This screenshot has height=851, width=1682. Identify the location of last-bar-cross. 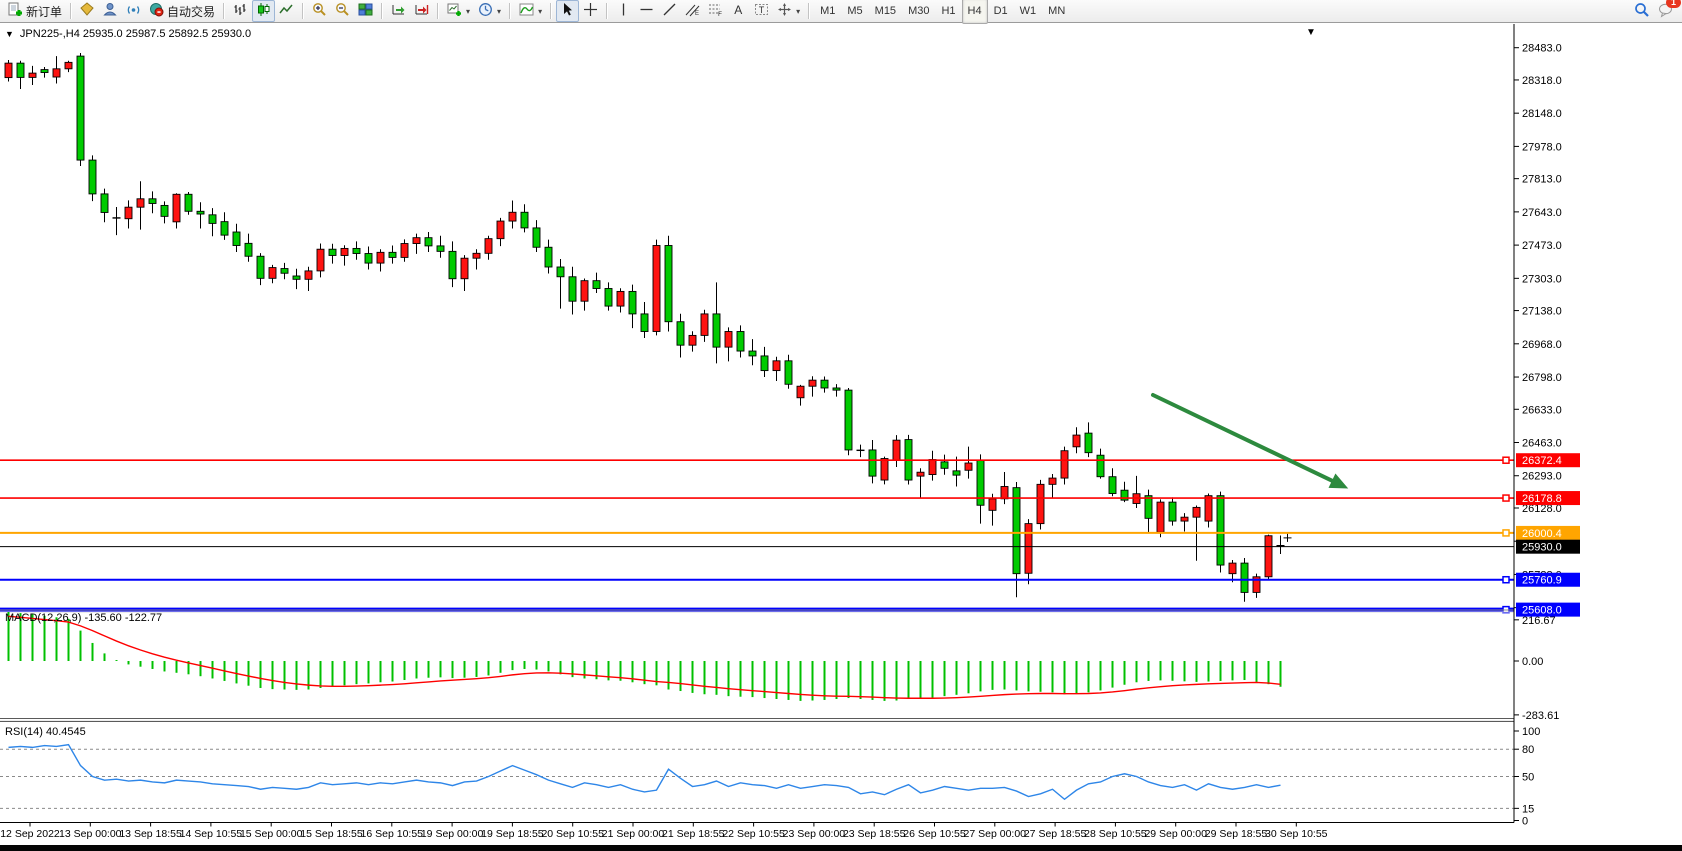
(1287, 537).